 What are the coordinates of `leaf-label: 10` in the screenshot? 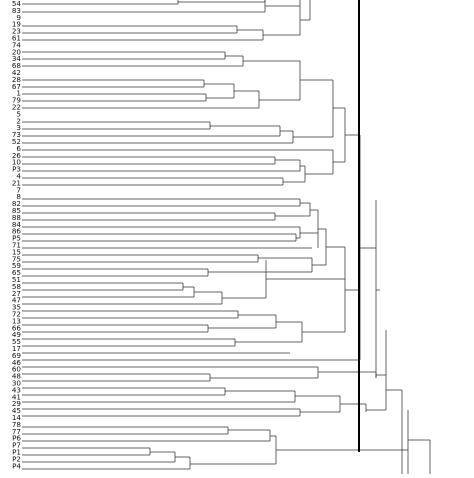 It's located at (17, 162).